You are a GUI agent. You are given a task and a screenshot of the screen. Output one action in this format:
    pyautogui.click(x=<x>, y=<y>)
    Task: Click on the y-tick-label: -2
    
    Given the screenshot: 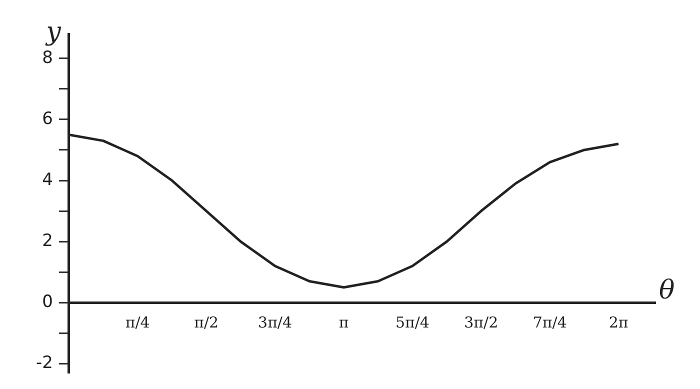 What is the action you would take?
    pyautogui.click(x=44, y=363)
    